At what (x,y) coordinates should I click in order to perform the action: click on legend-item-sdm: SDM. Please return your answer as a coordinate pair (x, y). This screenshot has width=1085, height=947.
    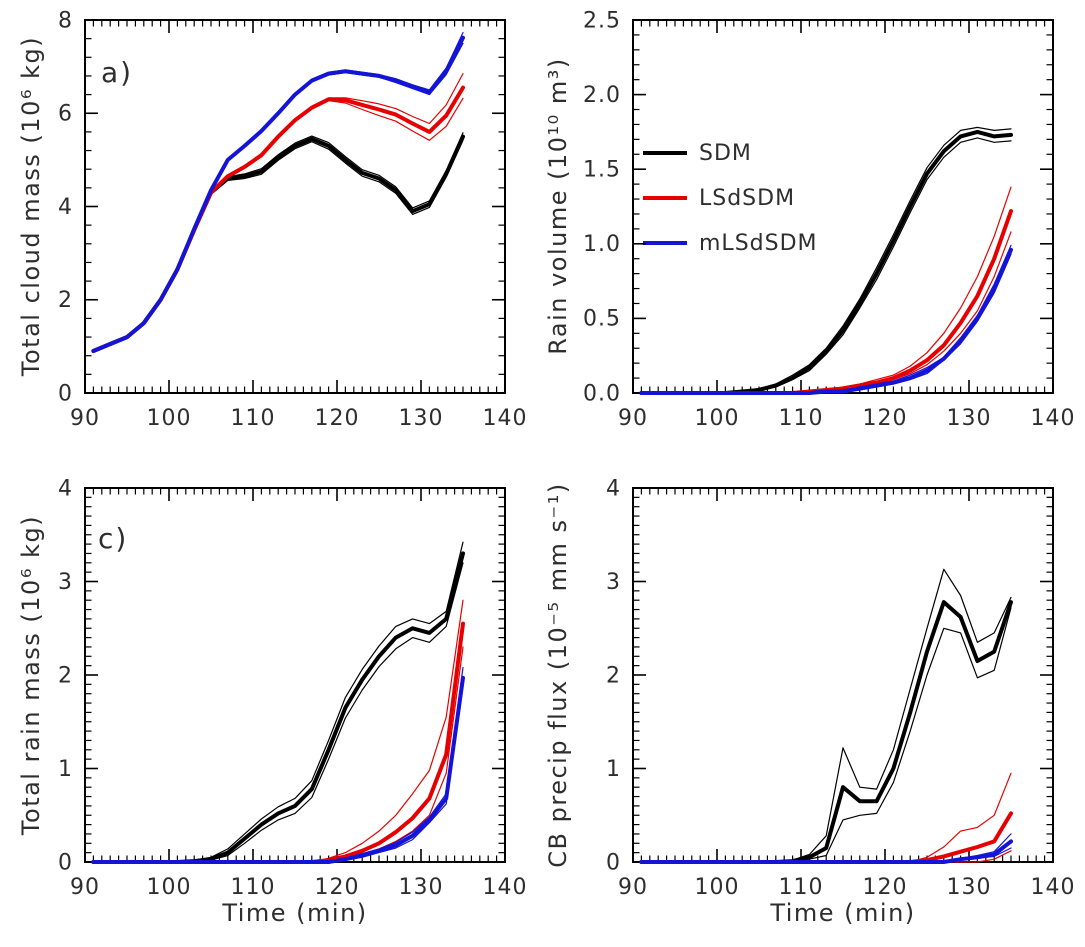
    Looking at the image, I should click on (697, 153).